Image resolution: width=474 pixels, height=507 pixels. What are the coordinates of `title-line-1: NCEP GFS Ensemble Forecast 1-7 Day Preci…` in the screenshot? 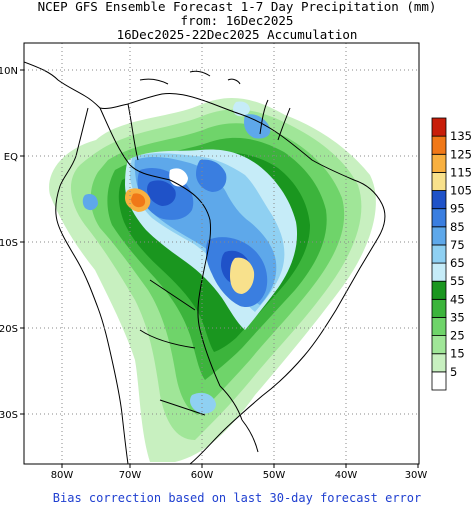 It's located at (237, 7).